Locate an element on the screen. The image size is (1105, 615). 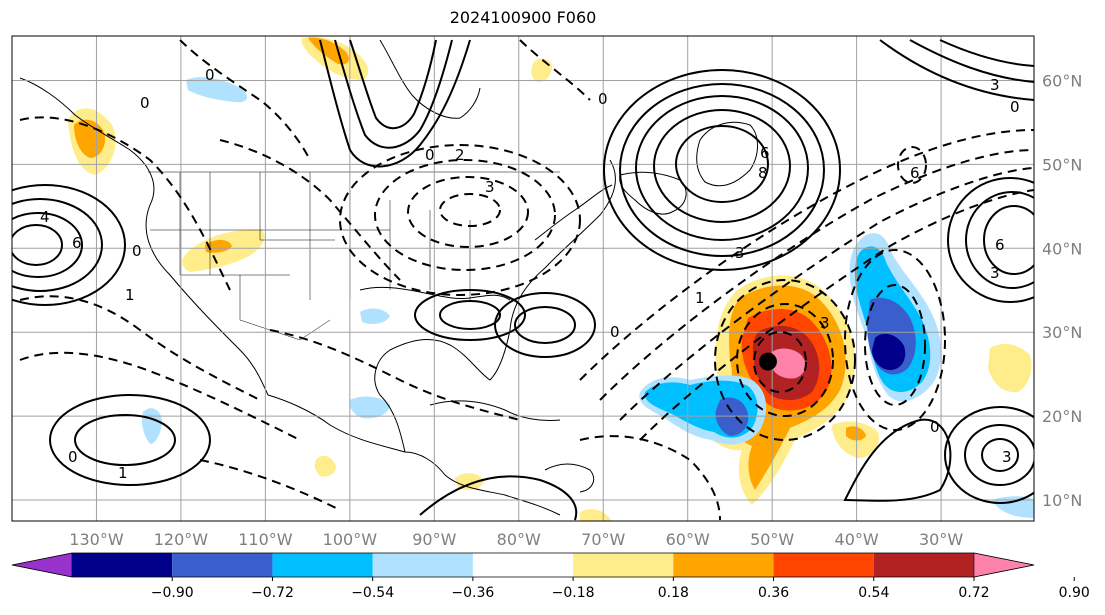
colorbar-tick-label: 0.90 is located at coordinates (1074, 593).